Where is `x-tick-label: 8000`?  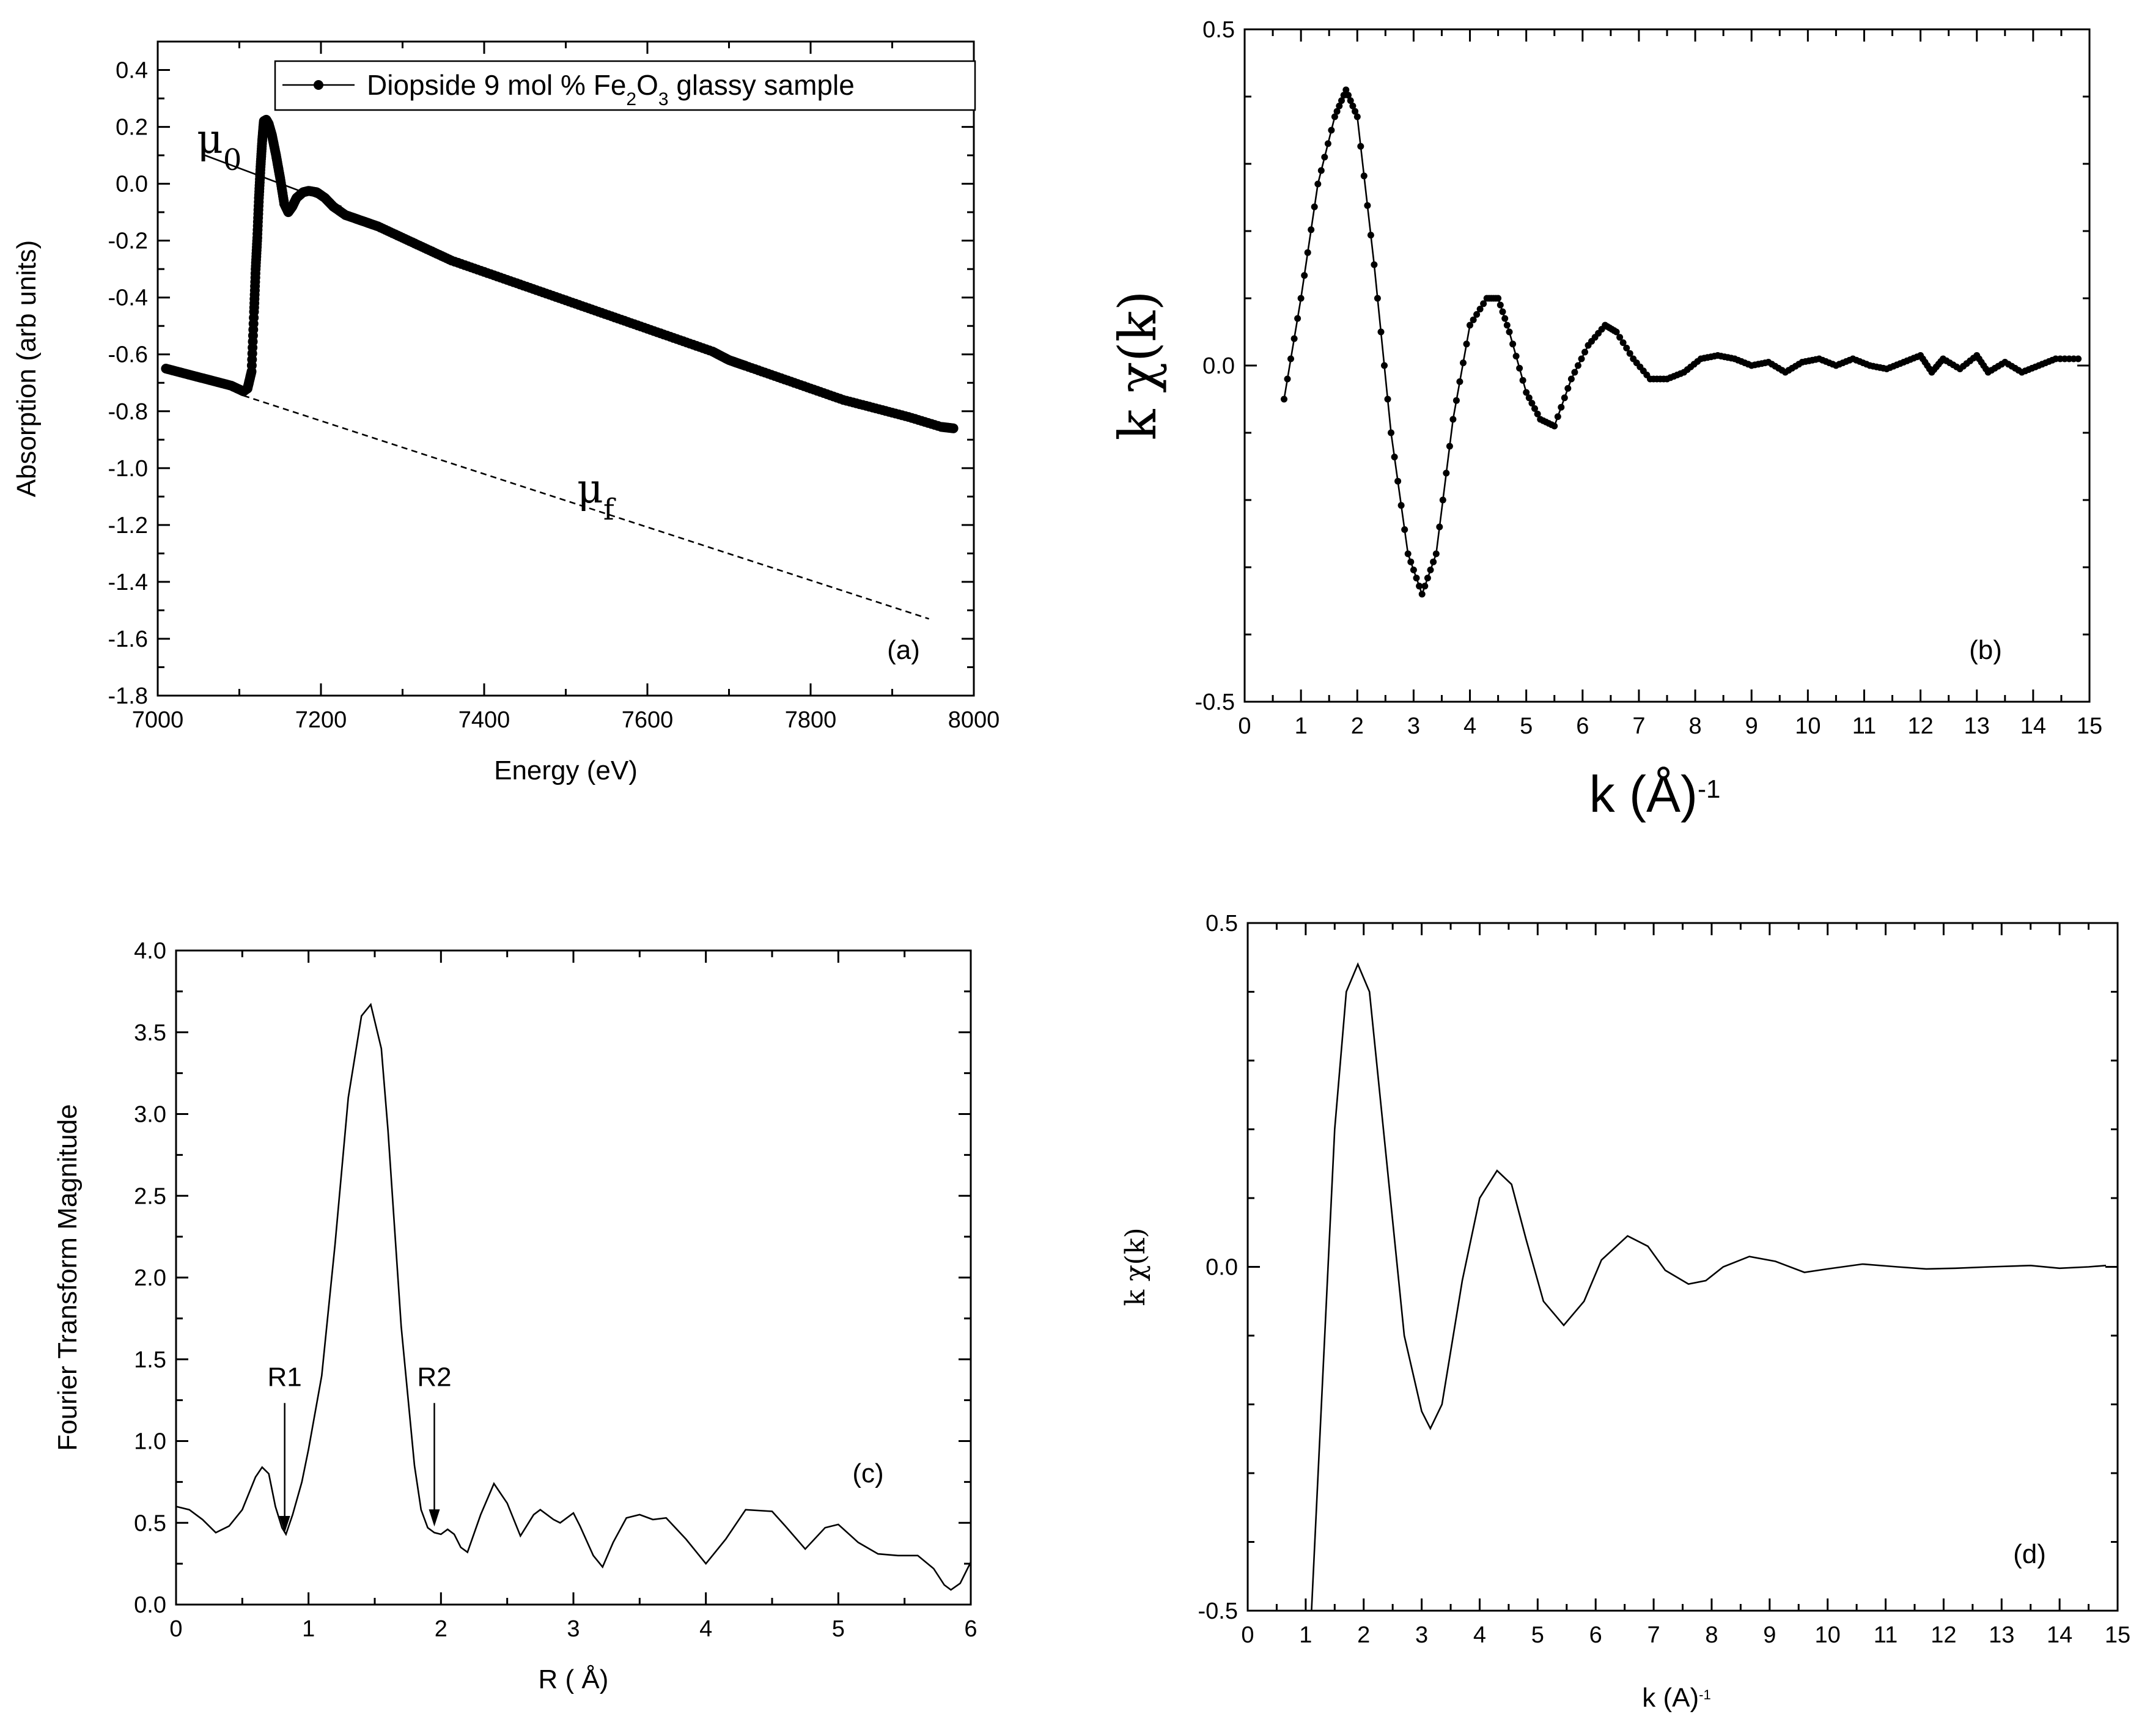
x-tick-label: 8000 is located at coordinates (974, 720).